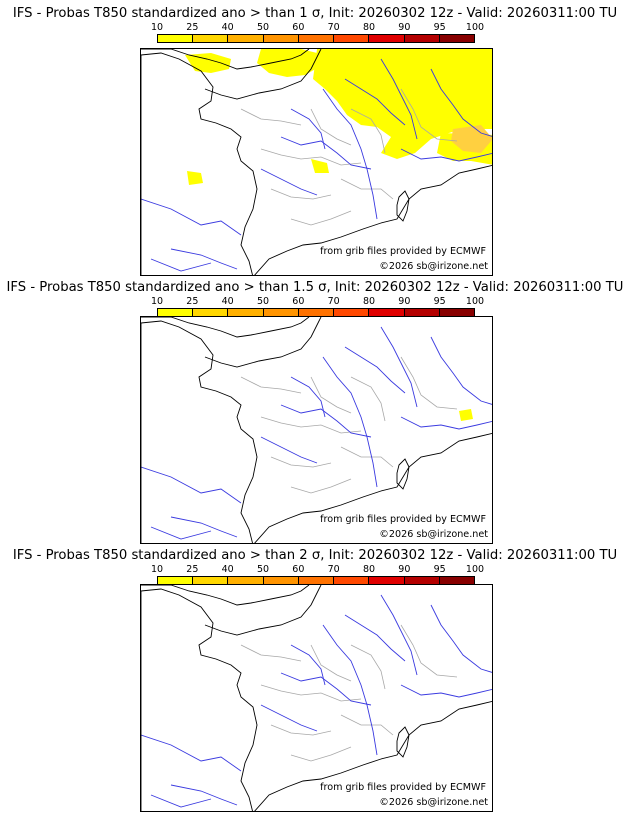 The height and width of the screenshot is (828, 630). Describe the element at coordinates (317, 36) in the screenshot. I see `colorbar: 10 25 40 50 60 70 80 90 95 100` at that location.